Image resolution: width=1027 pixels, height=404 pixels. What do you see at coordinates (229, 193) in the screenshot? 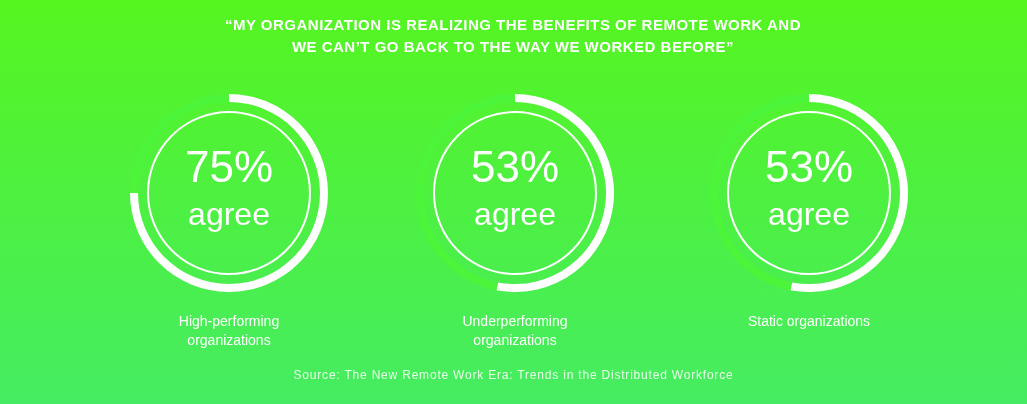
I see `donut-slice` at bounding box center [229, 193].